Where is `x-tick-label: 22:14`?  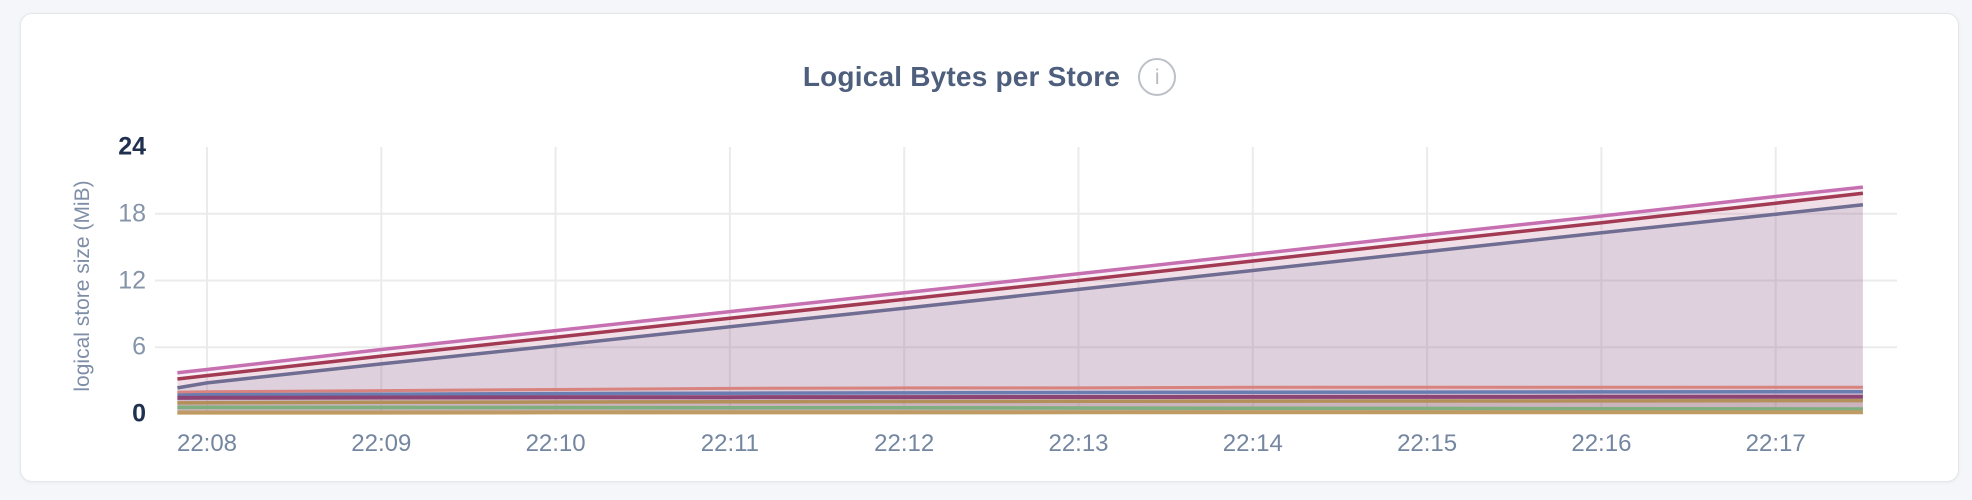 x-tick-label: 22:14 is located at coordinates (1252, 443).